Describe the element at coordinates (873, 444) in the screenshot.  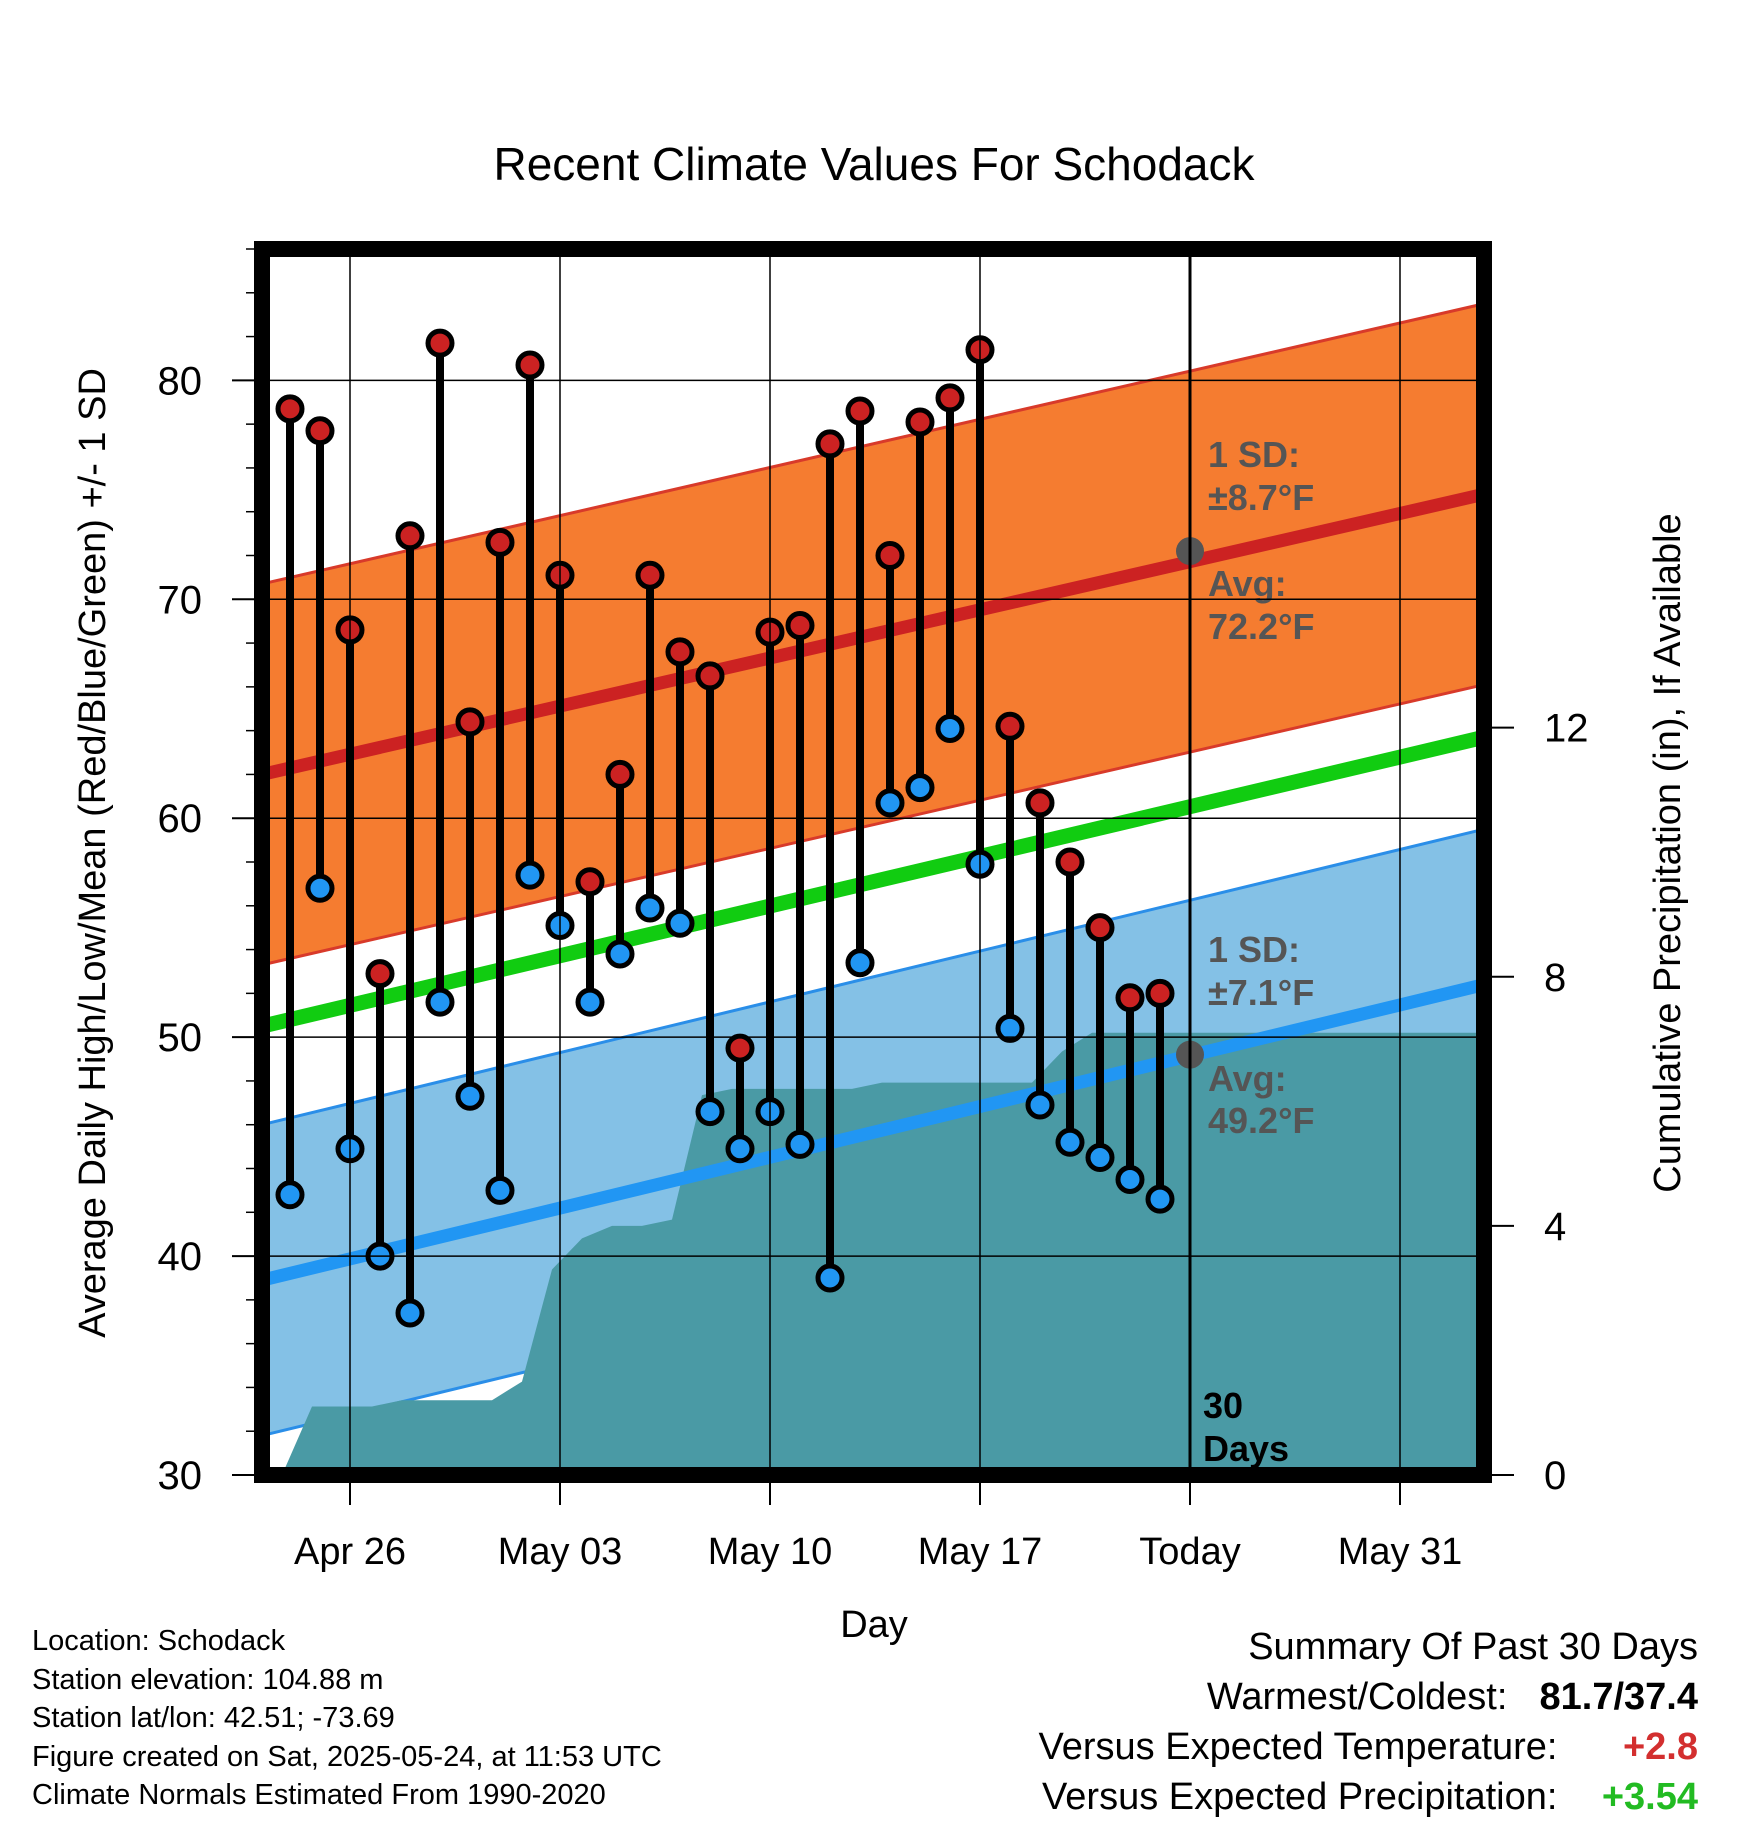
I see `high-sd-upper-edge` at that location.